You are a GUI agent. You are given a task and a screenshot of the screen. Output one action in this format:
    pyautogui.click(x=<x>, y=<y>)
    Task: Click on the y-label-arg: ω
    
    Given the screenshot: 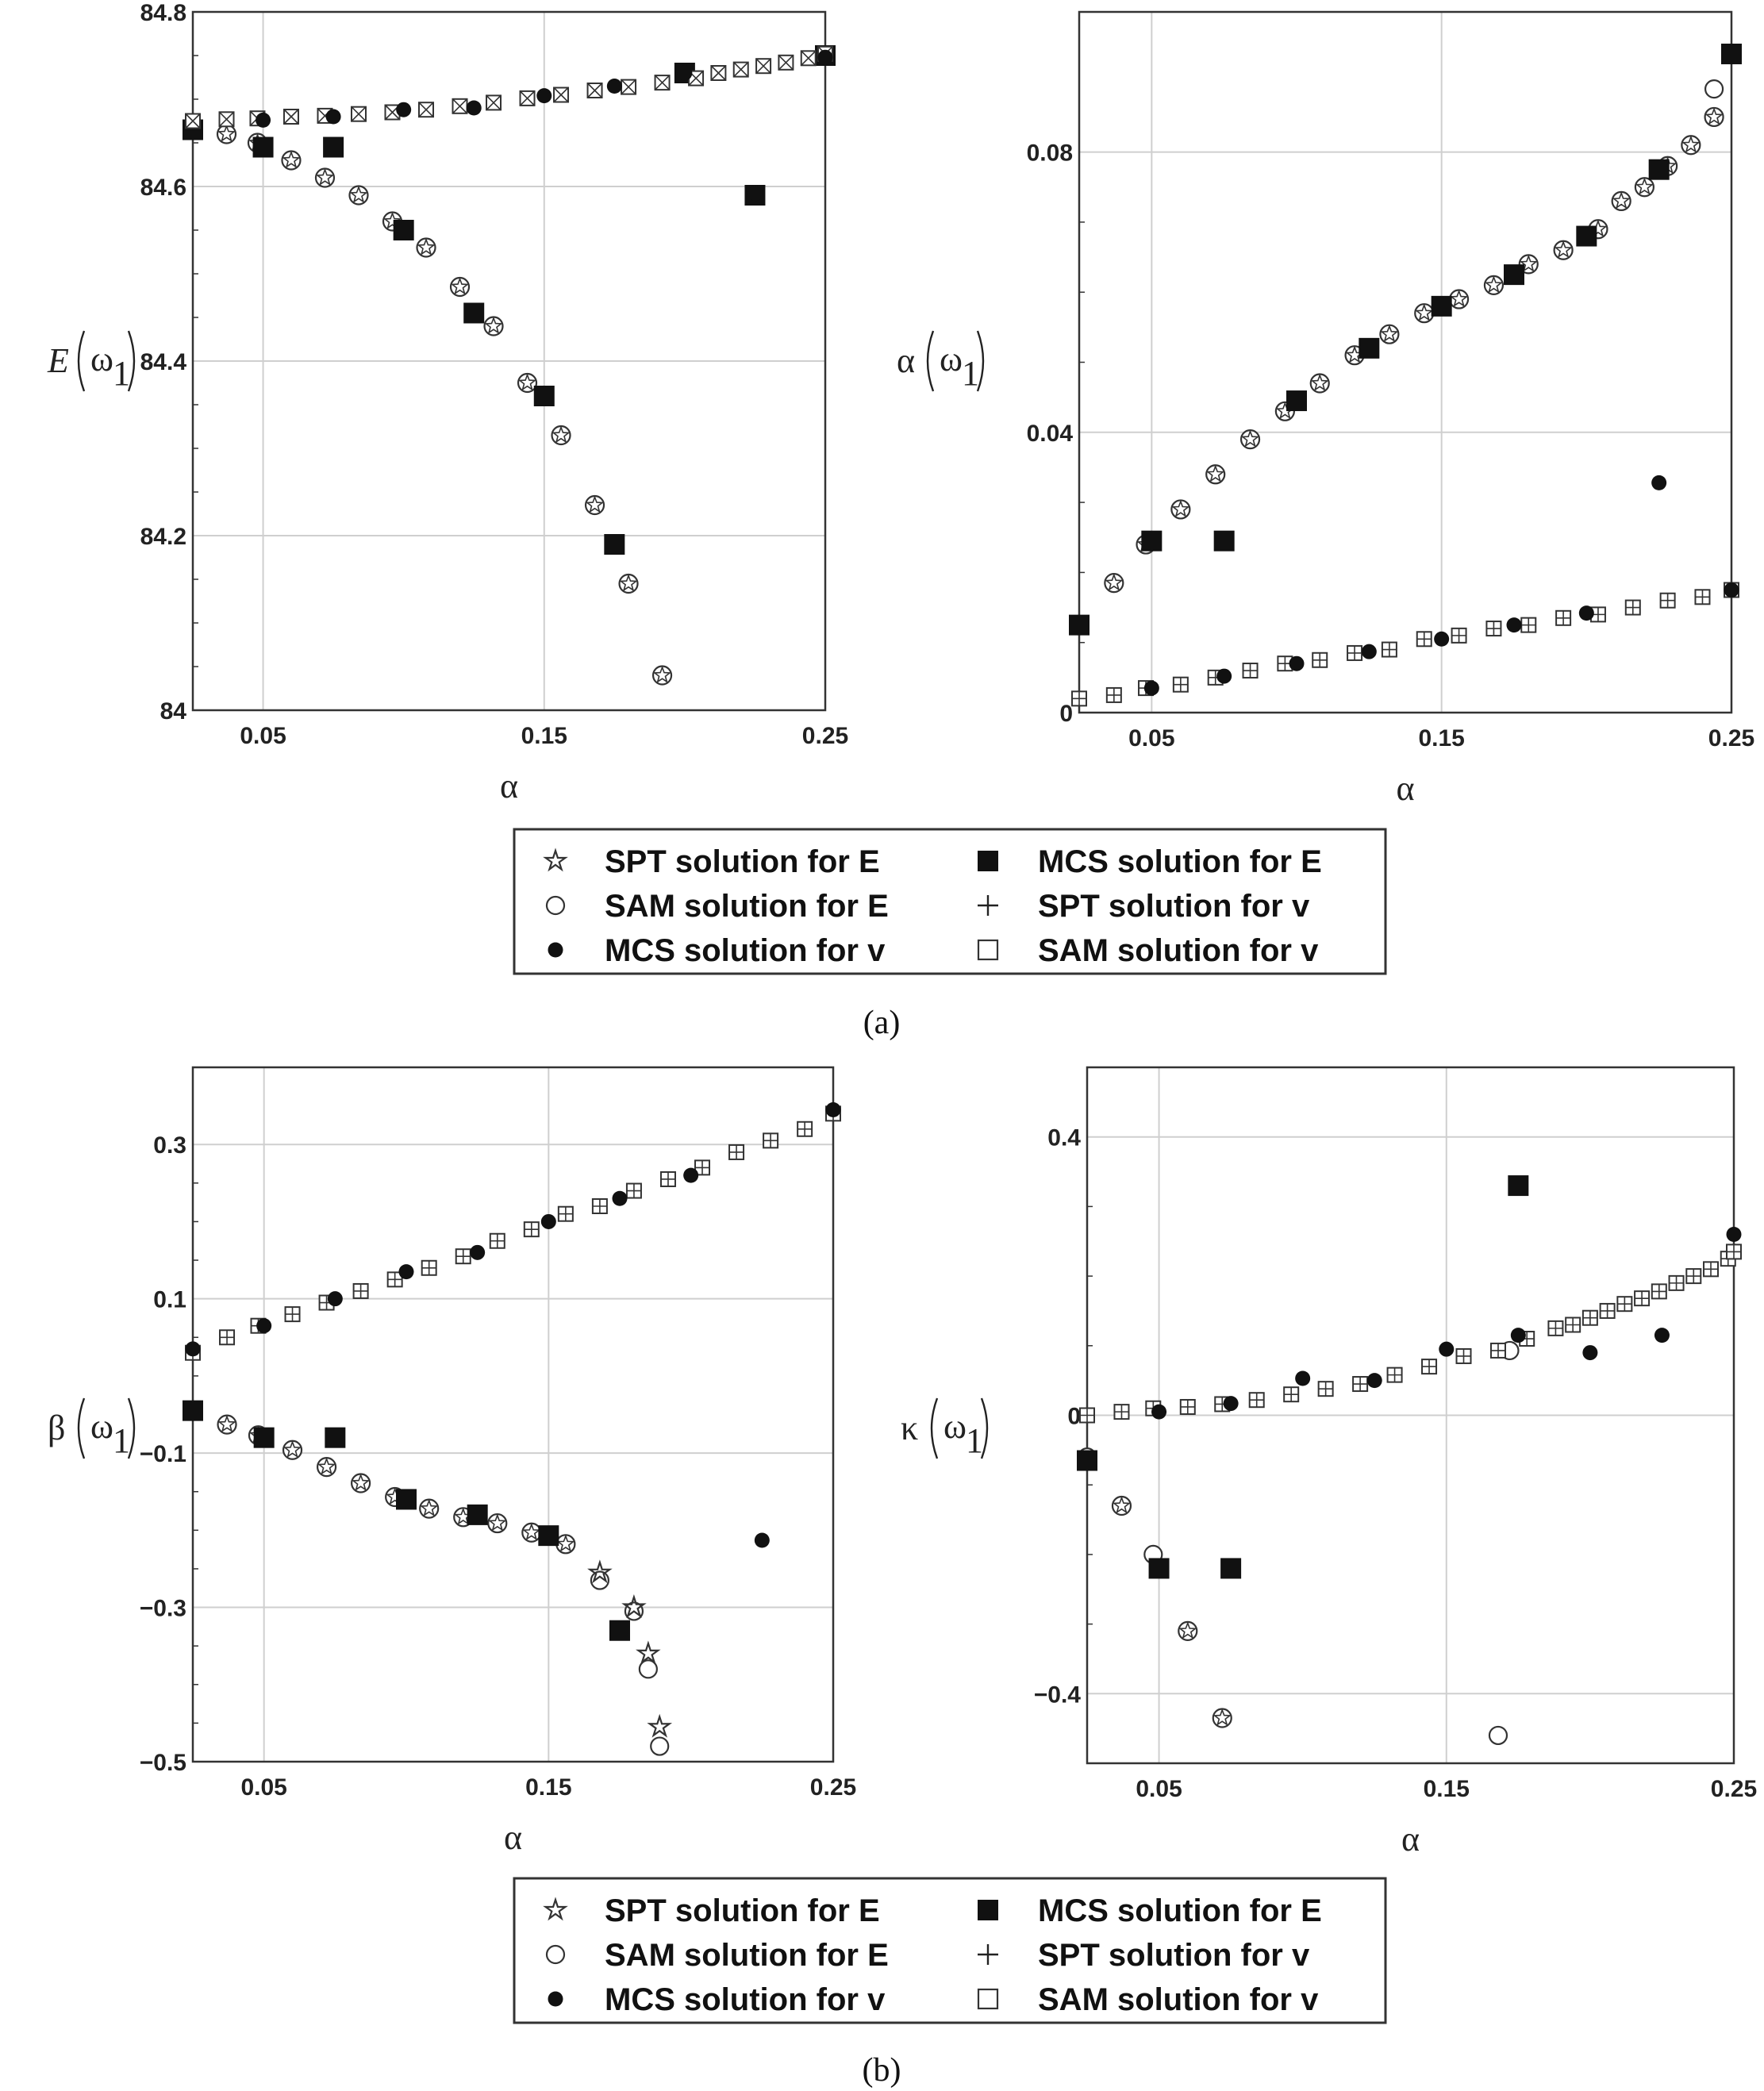 What is the action you would take?
    pyautogui.click(x=955, y=1427)
    